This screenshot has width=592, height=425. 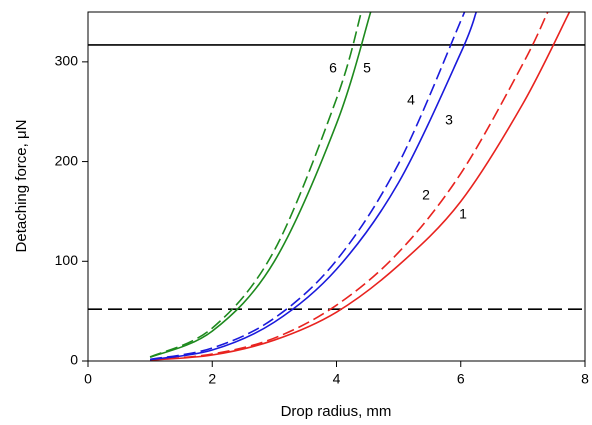 What do you see at coordinates (367, 68) in the screenshot?
I see `curve-label: 5` at bounding box center [367, 68].